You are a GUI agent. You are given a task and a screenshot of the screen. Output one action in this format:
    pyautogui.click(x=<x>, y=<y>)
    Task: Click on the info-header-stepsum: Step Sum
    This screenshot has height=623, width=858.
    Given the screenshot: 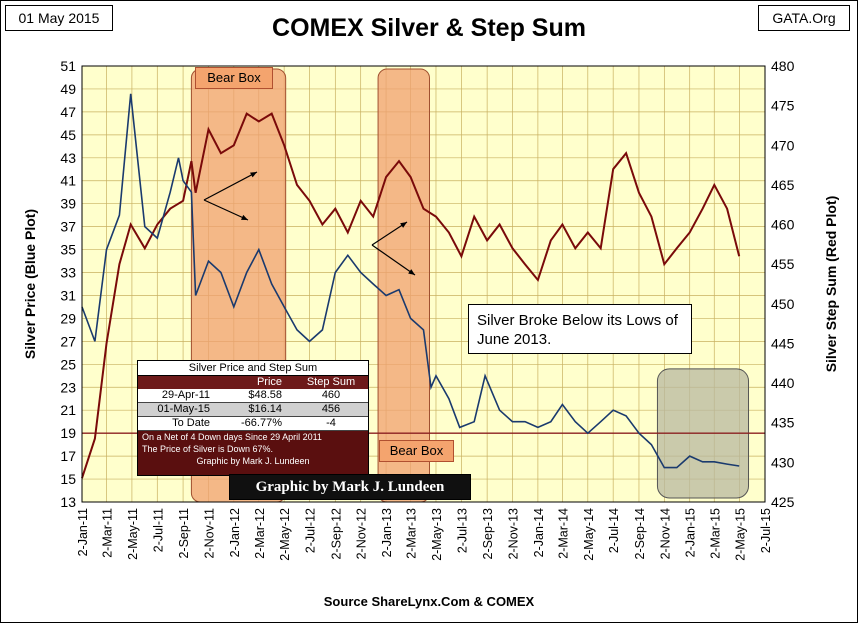 What is the action you would take?
    pyautogui.click(x=331, y=382)
    